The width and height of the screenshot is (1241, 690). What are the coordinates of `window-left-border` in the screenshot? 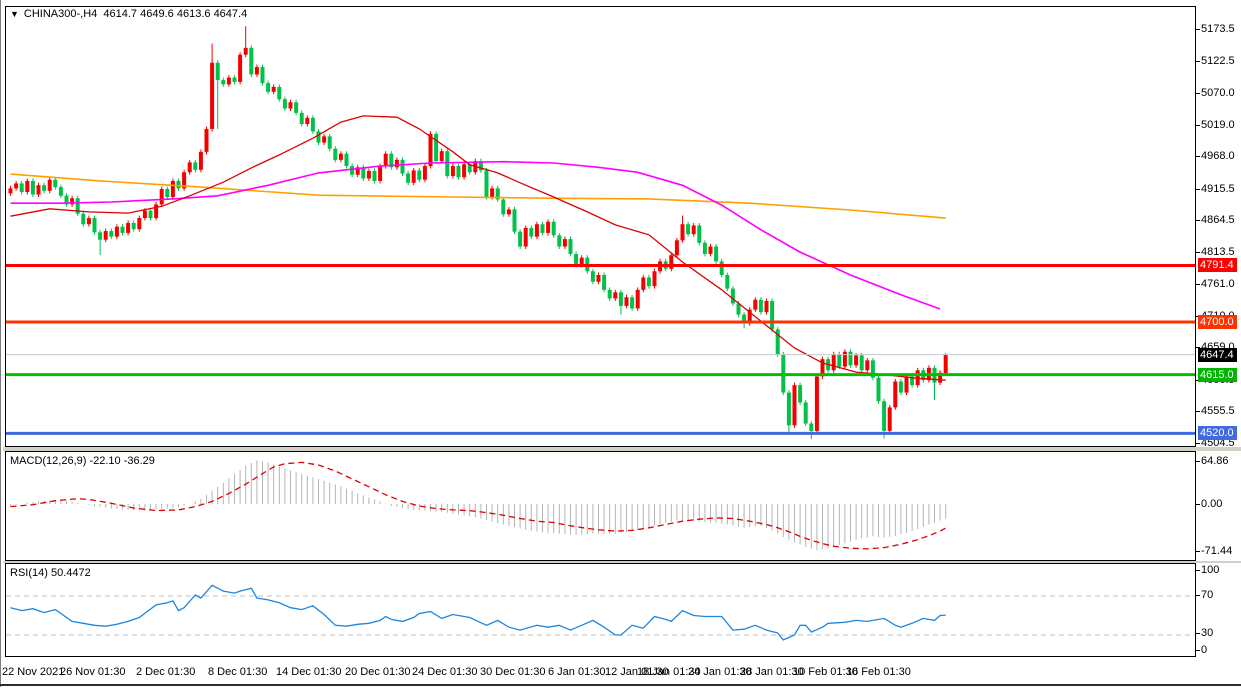 It's located at (0, 343).